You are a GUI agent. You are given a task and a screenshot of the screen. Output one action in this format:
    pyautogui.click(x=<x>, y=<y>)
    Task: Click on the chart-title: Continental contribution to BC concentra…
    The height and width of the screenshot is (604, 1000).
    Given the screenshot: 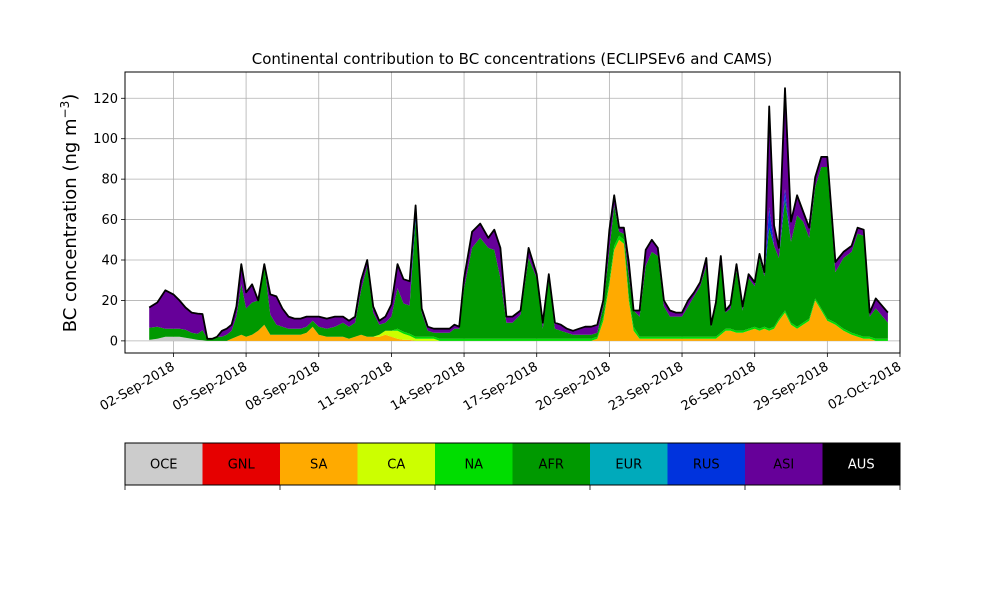 What is the action you would take?
    pyautogui.click(x=512, y=59)
    